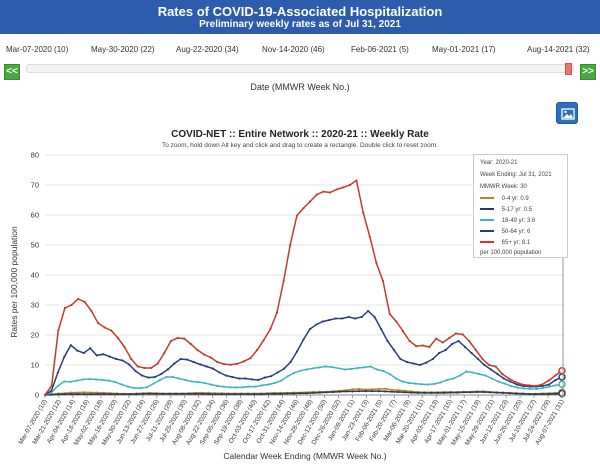  What do you see at coordinates (300, 69) in the screenshot?
I see `date-slider-track` at bounding box center [300, 69].